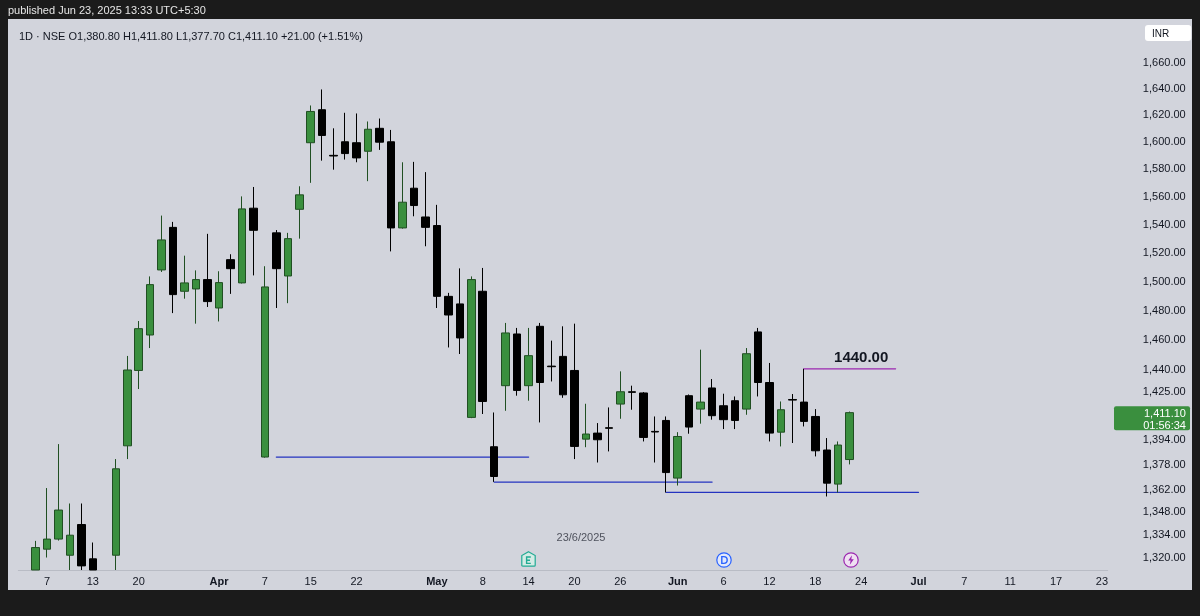 This screenshot has height=616, width=1200. I want to click on x-tick-label: 13, so click(92, 580).